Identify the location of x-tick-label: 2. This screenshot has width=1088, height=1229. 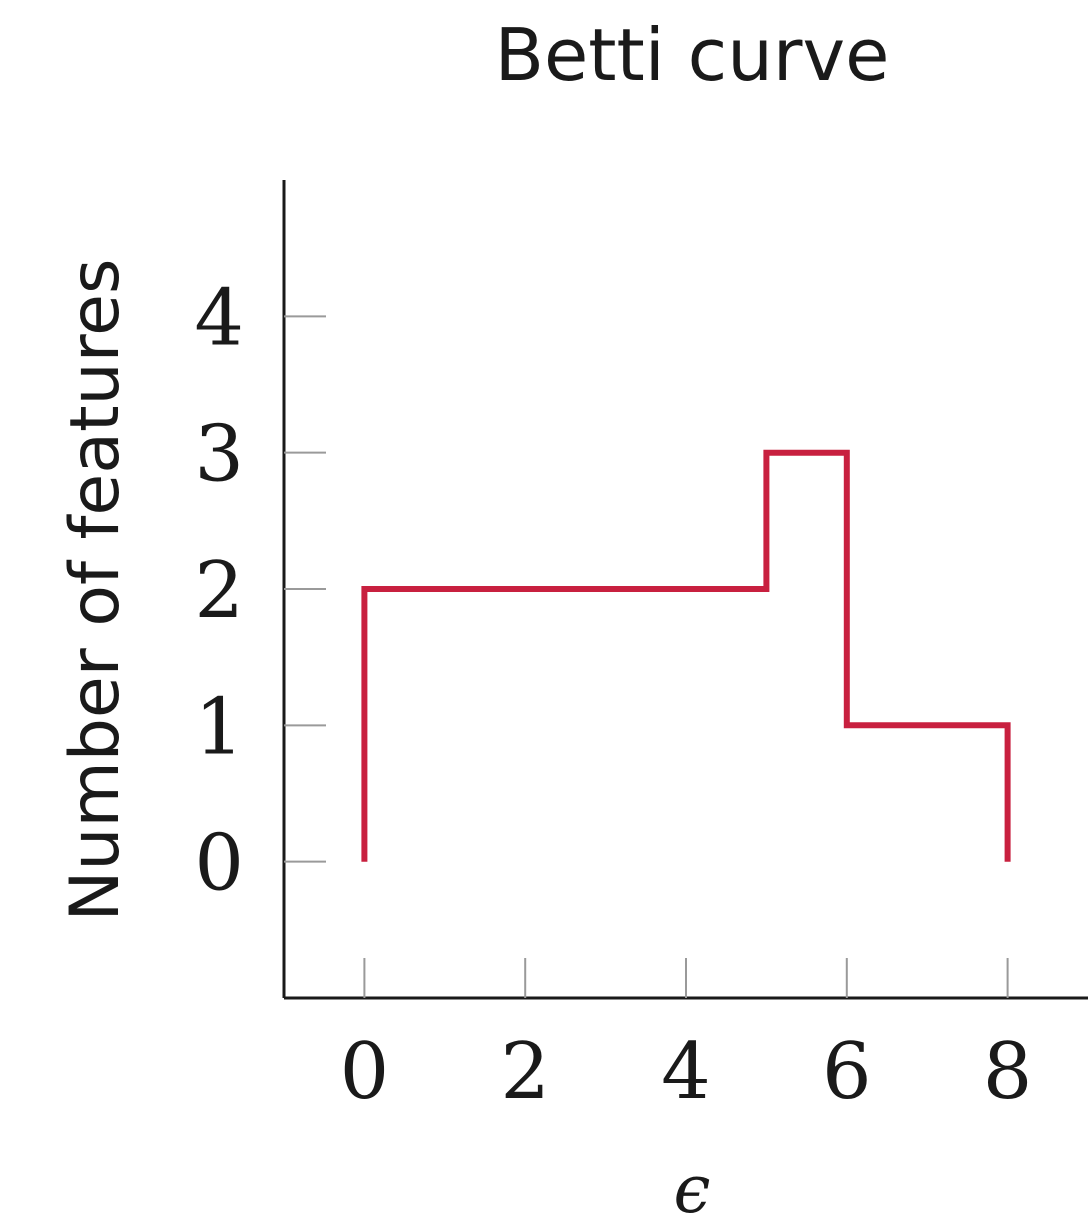
(525, 1072).